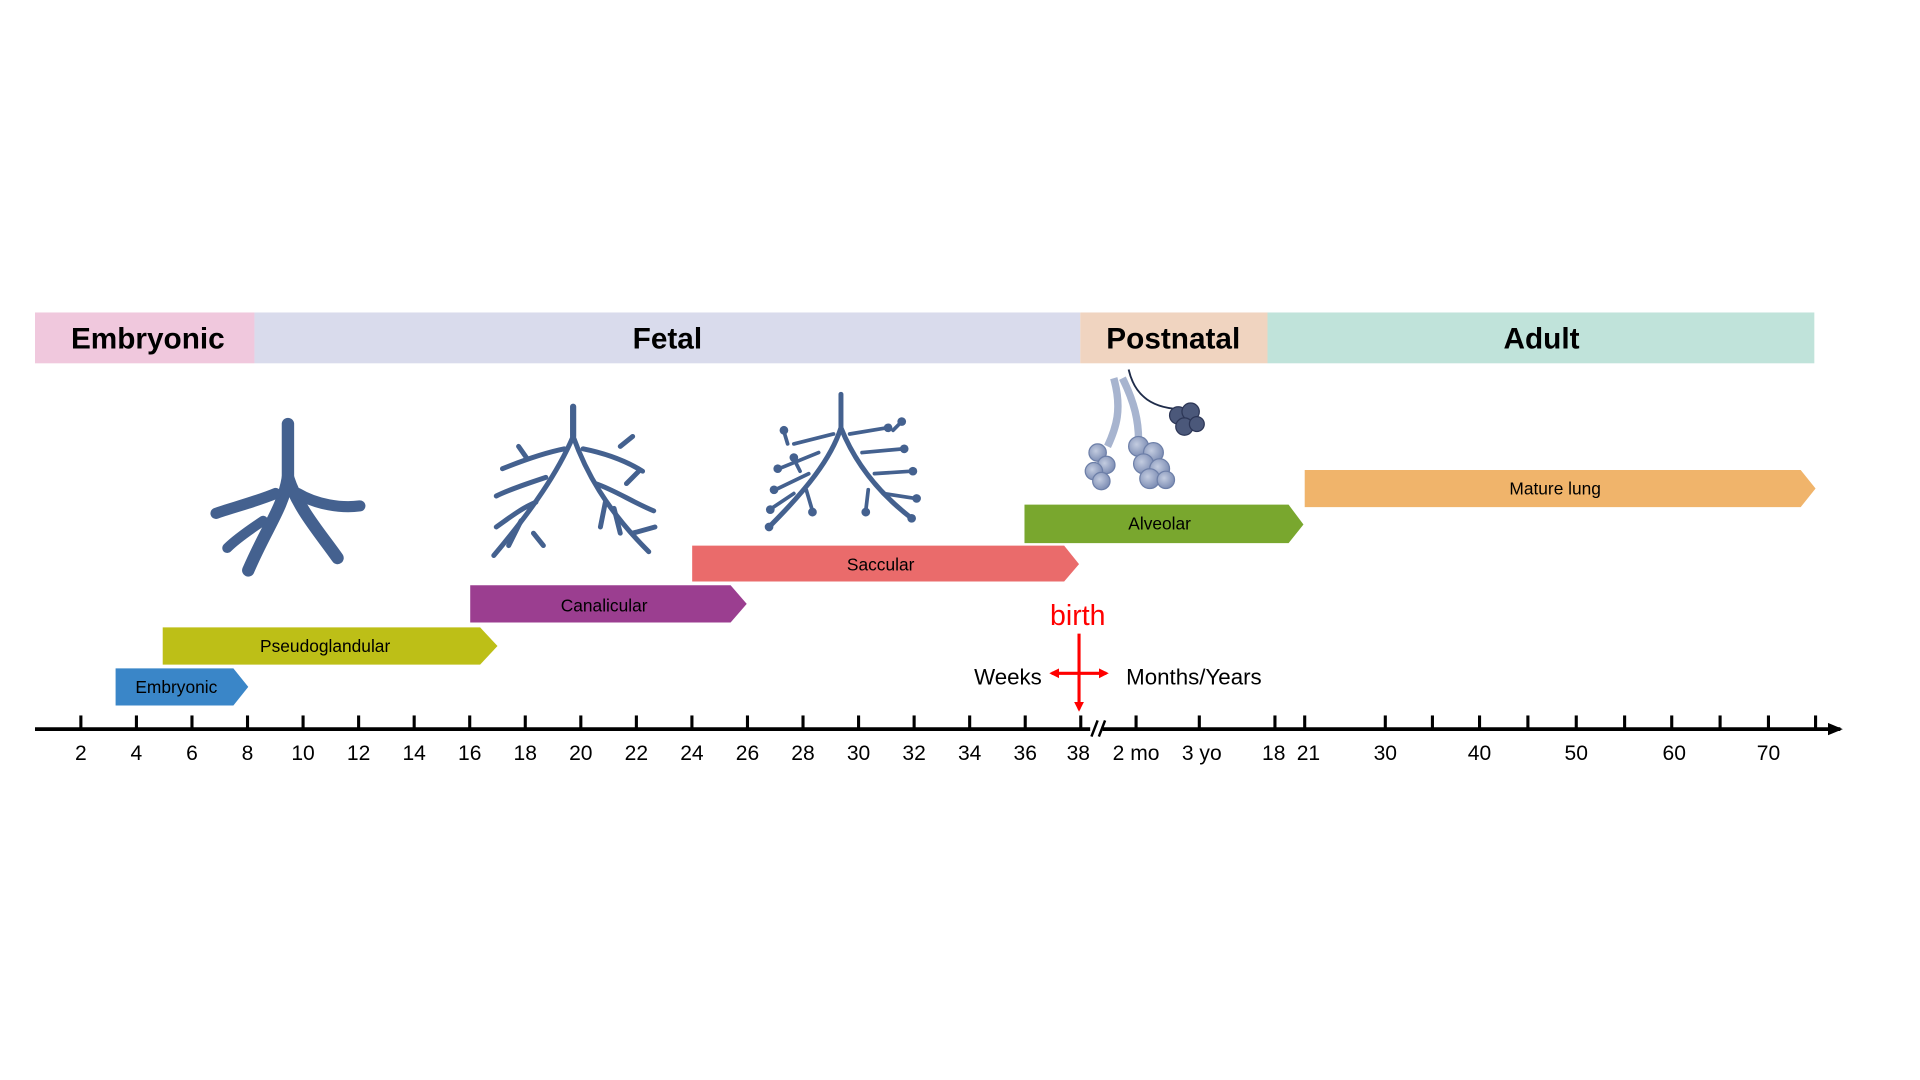  What do you see at coordinates (1479, 753) in the screenshot?
I see `axis-label-postnatal-40: 40` at bounding box center [1479, 753].